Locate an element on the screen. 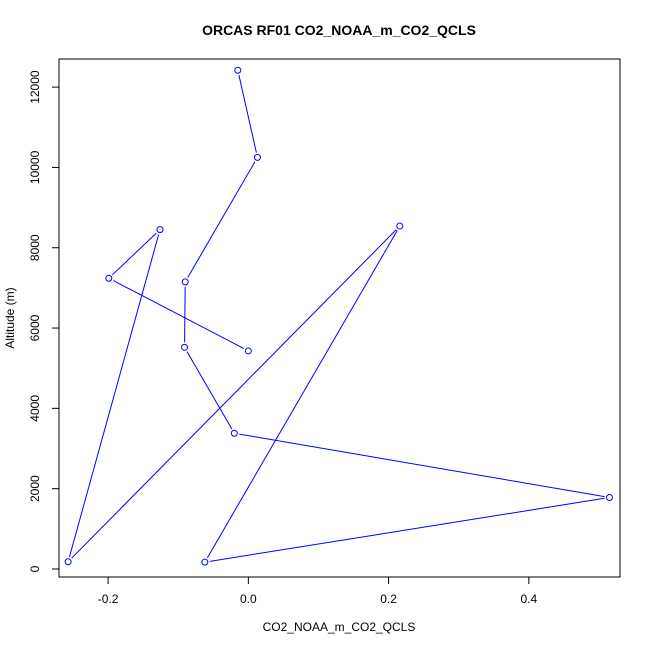  y-tick-label: 8000 is located at coordinates (35, 247).